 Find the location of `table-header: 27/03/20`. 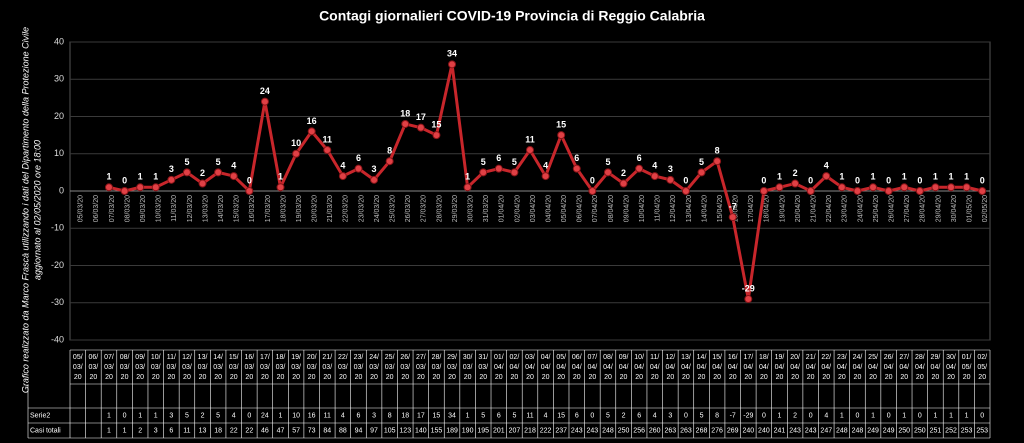

table-header: 27/03/20 is located at coordinates (421, 367).